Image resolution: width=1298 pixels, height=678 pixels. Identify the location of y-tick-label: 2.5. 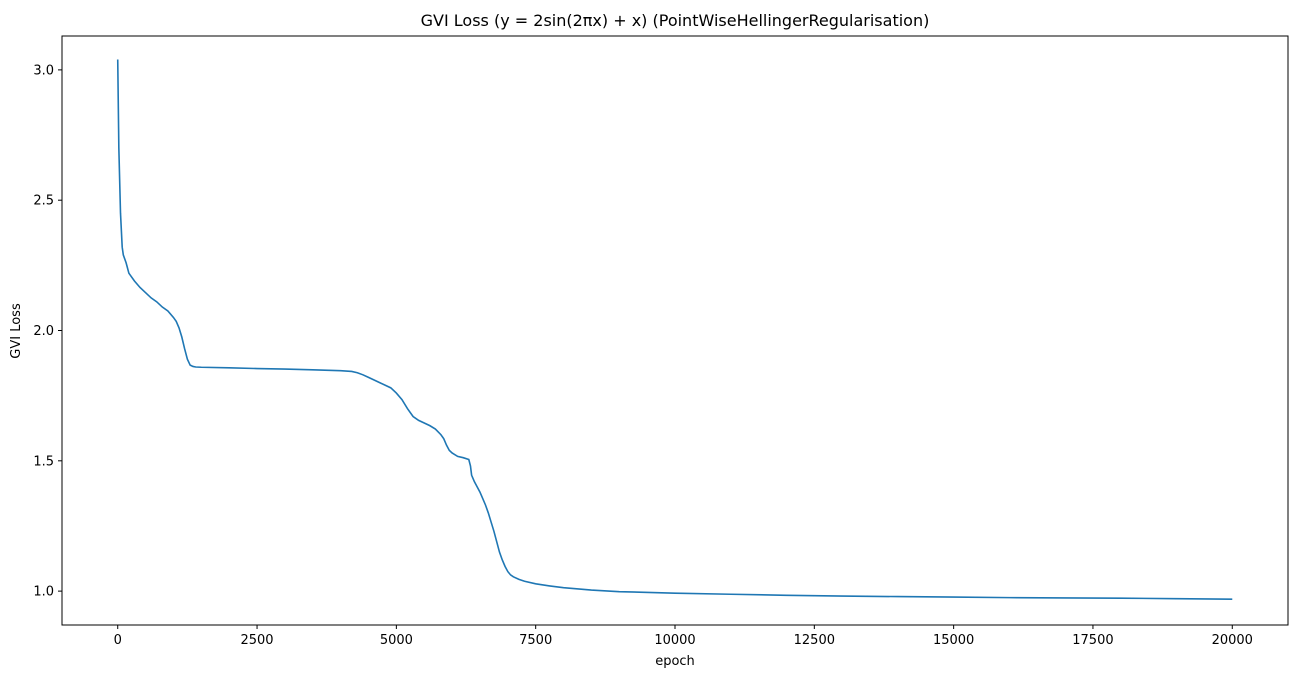
(43, 201).